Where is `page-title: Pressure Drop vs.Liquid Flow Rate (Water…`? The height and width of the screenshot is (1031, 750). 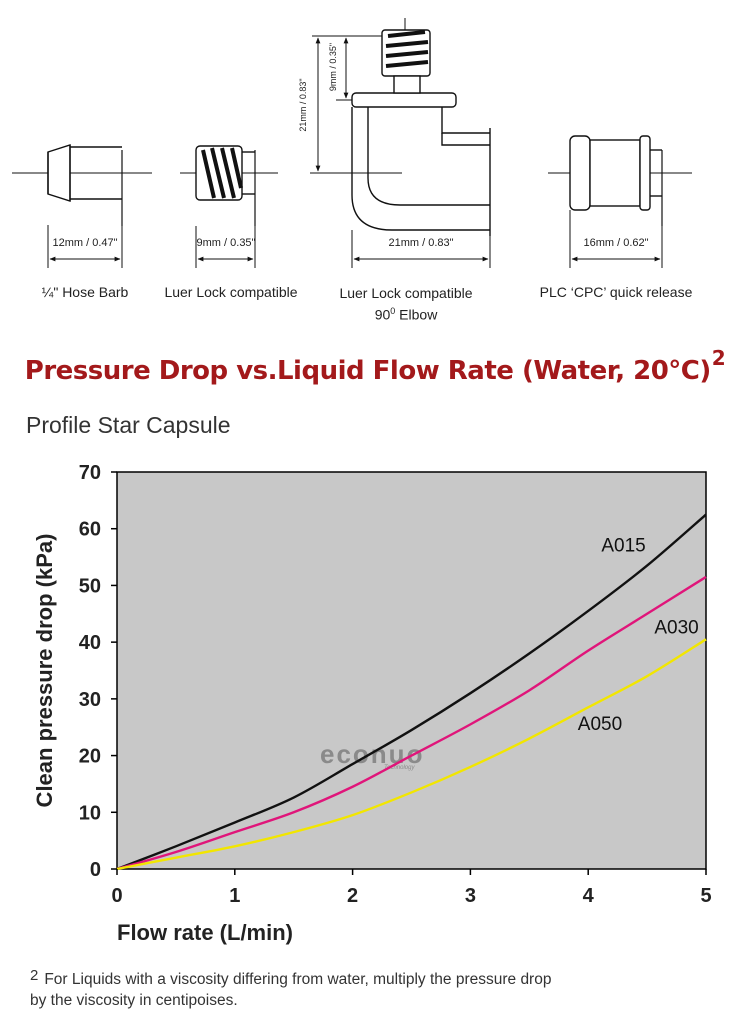 page-title: Pressure Drop vs.Liquid Flow Rate (Water… is located at coordinates (375, 366).